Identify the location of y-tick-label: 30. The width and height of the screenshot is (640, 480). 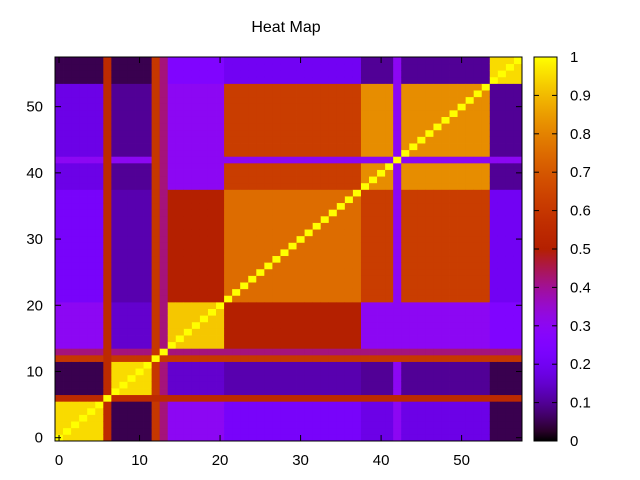
(34, 239).